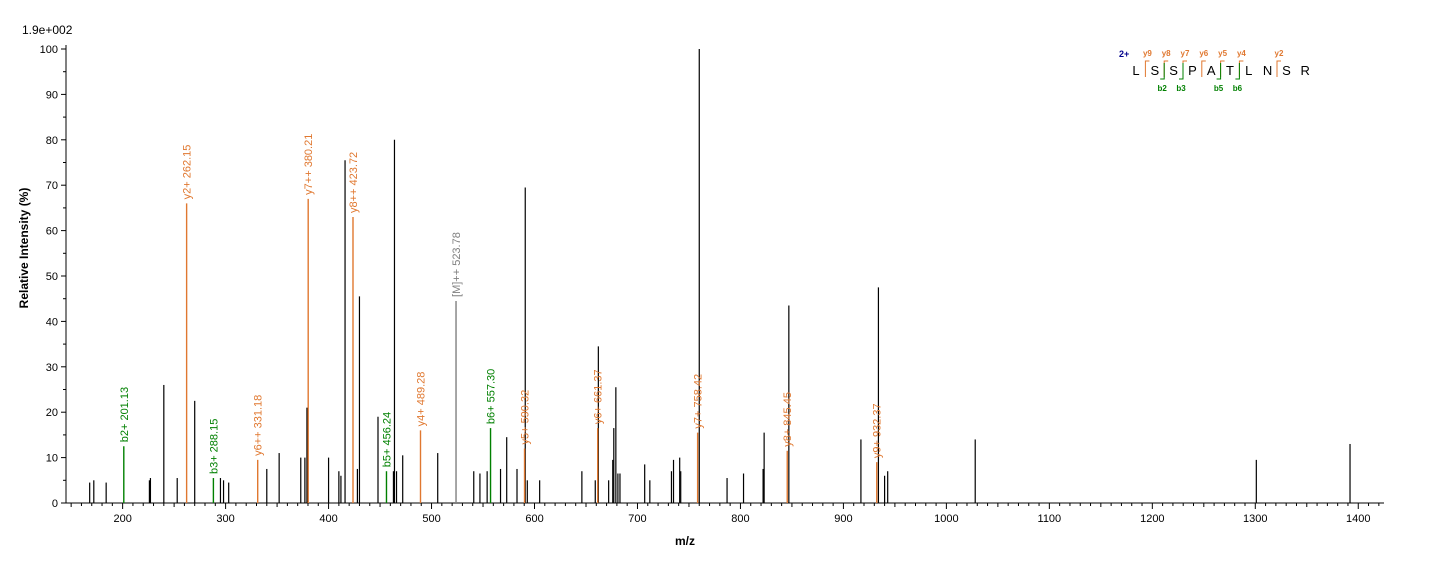 Image resolution: width=1436 pixels, height=562 pixels. What do you see at coordinates (309, 164) in the screenshot?
I see `peak-label-y-ion: y7++ 380.21` at bounding box center [309, 164].